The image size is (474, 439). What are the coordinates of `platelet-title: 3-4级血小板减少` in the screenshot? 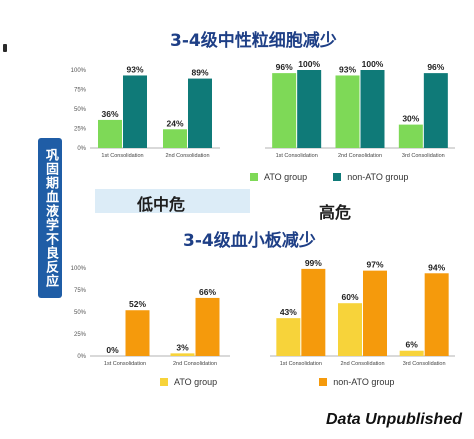 It's located at (249, 241).